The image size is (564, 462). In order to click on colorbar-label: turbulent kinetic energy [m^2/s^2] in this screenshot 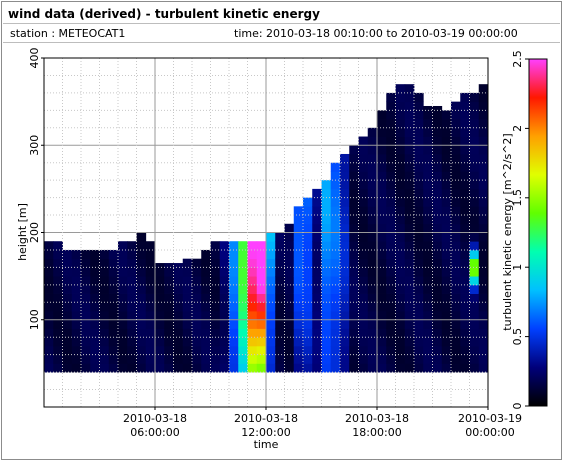, I will do `click(507, 231)`.